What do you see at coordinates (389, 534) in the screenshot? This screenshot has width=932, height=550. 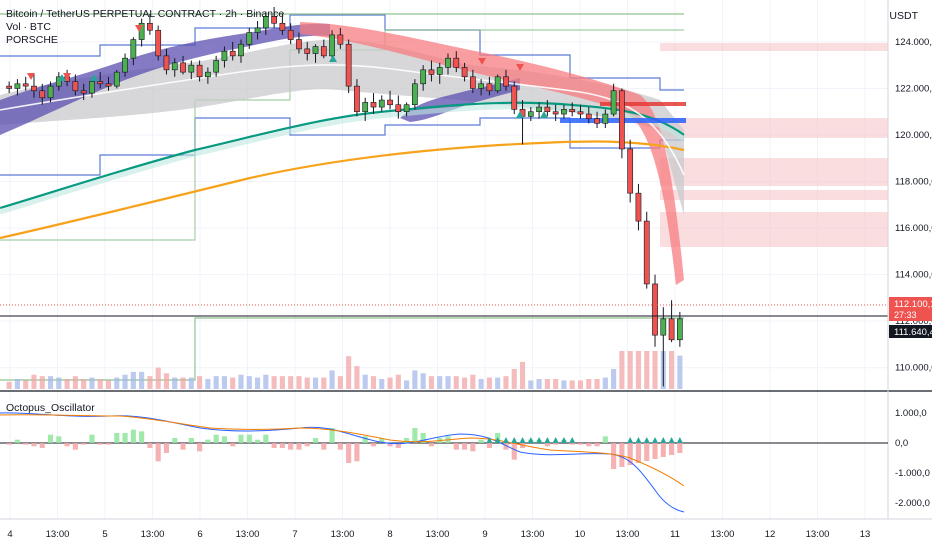 I see `time-tick-label: 8` at bounding box center [389, 534].